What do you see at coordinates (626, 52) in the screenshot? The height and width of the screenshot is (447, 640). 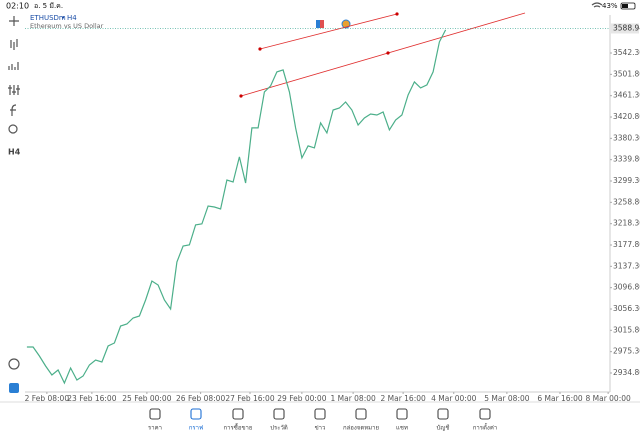 I see `y-tick-label: 3542.30` at bounding box center [626, 52].